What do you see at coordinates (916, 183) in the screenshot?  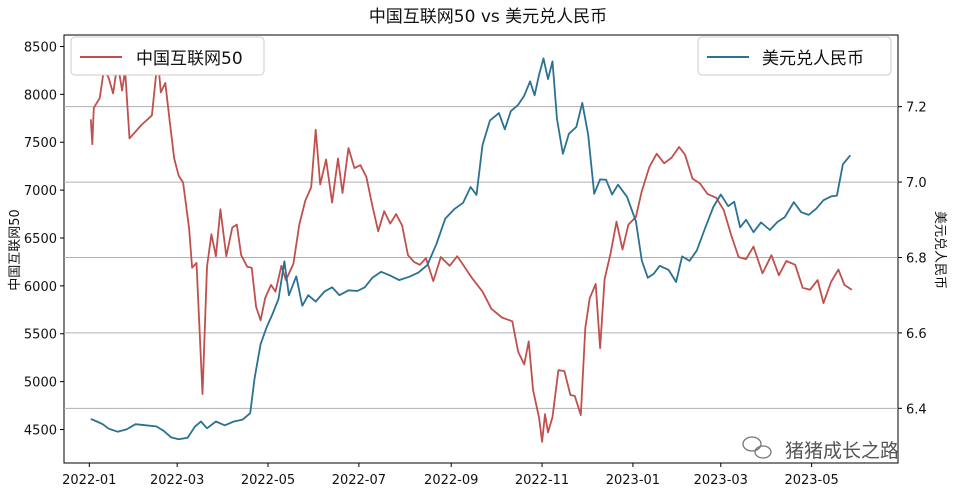 I see `right-tick-label: 7.0` at bounding box center [916, 183].